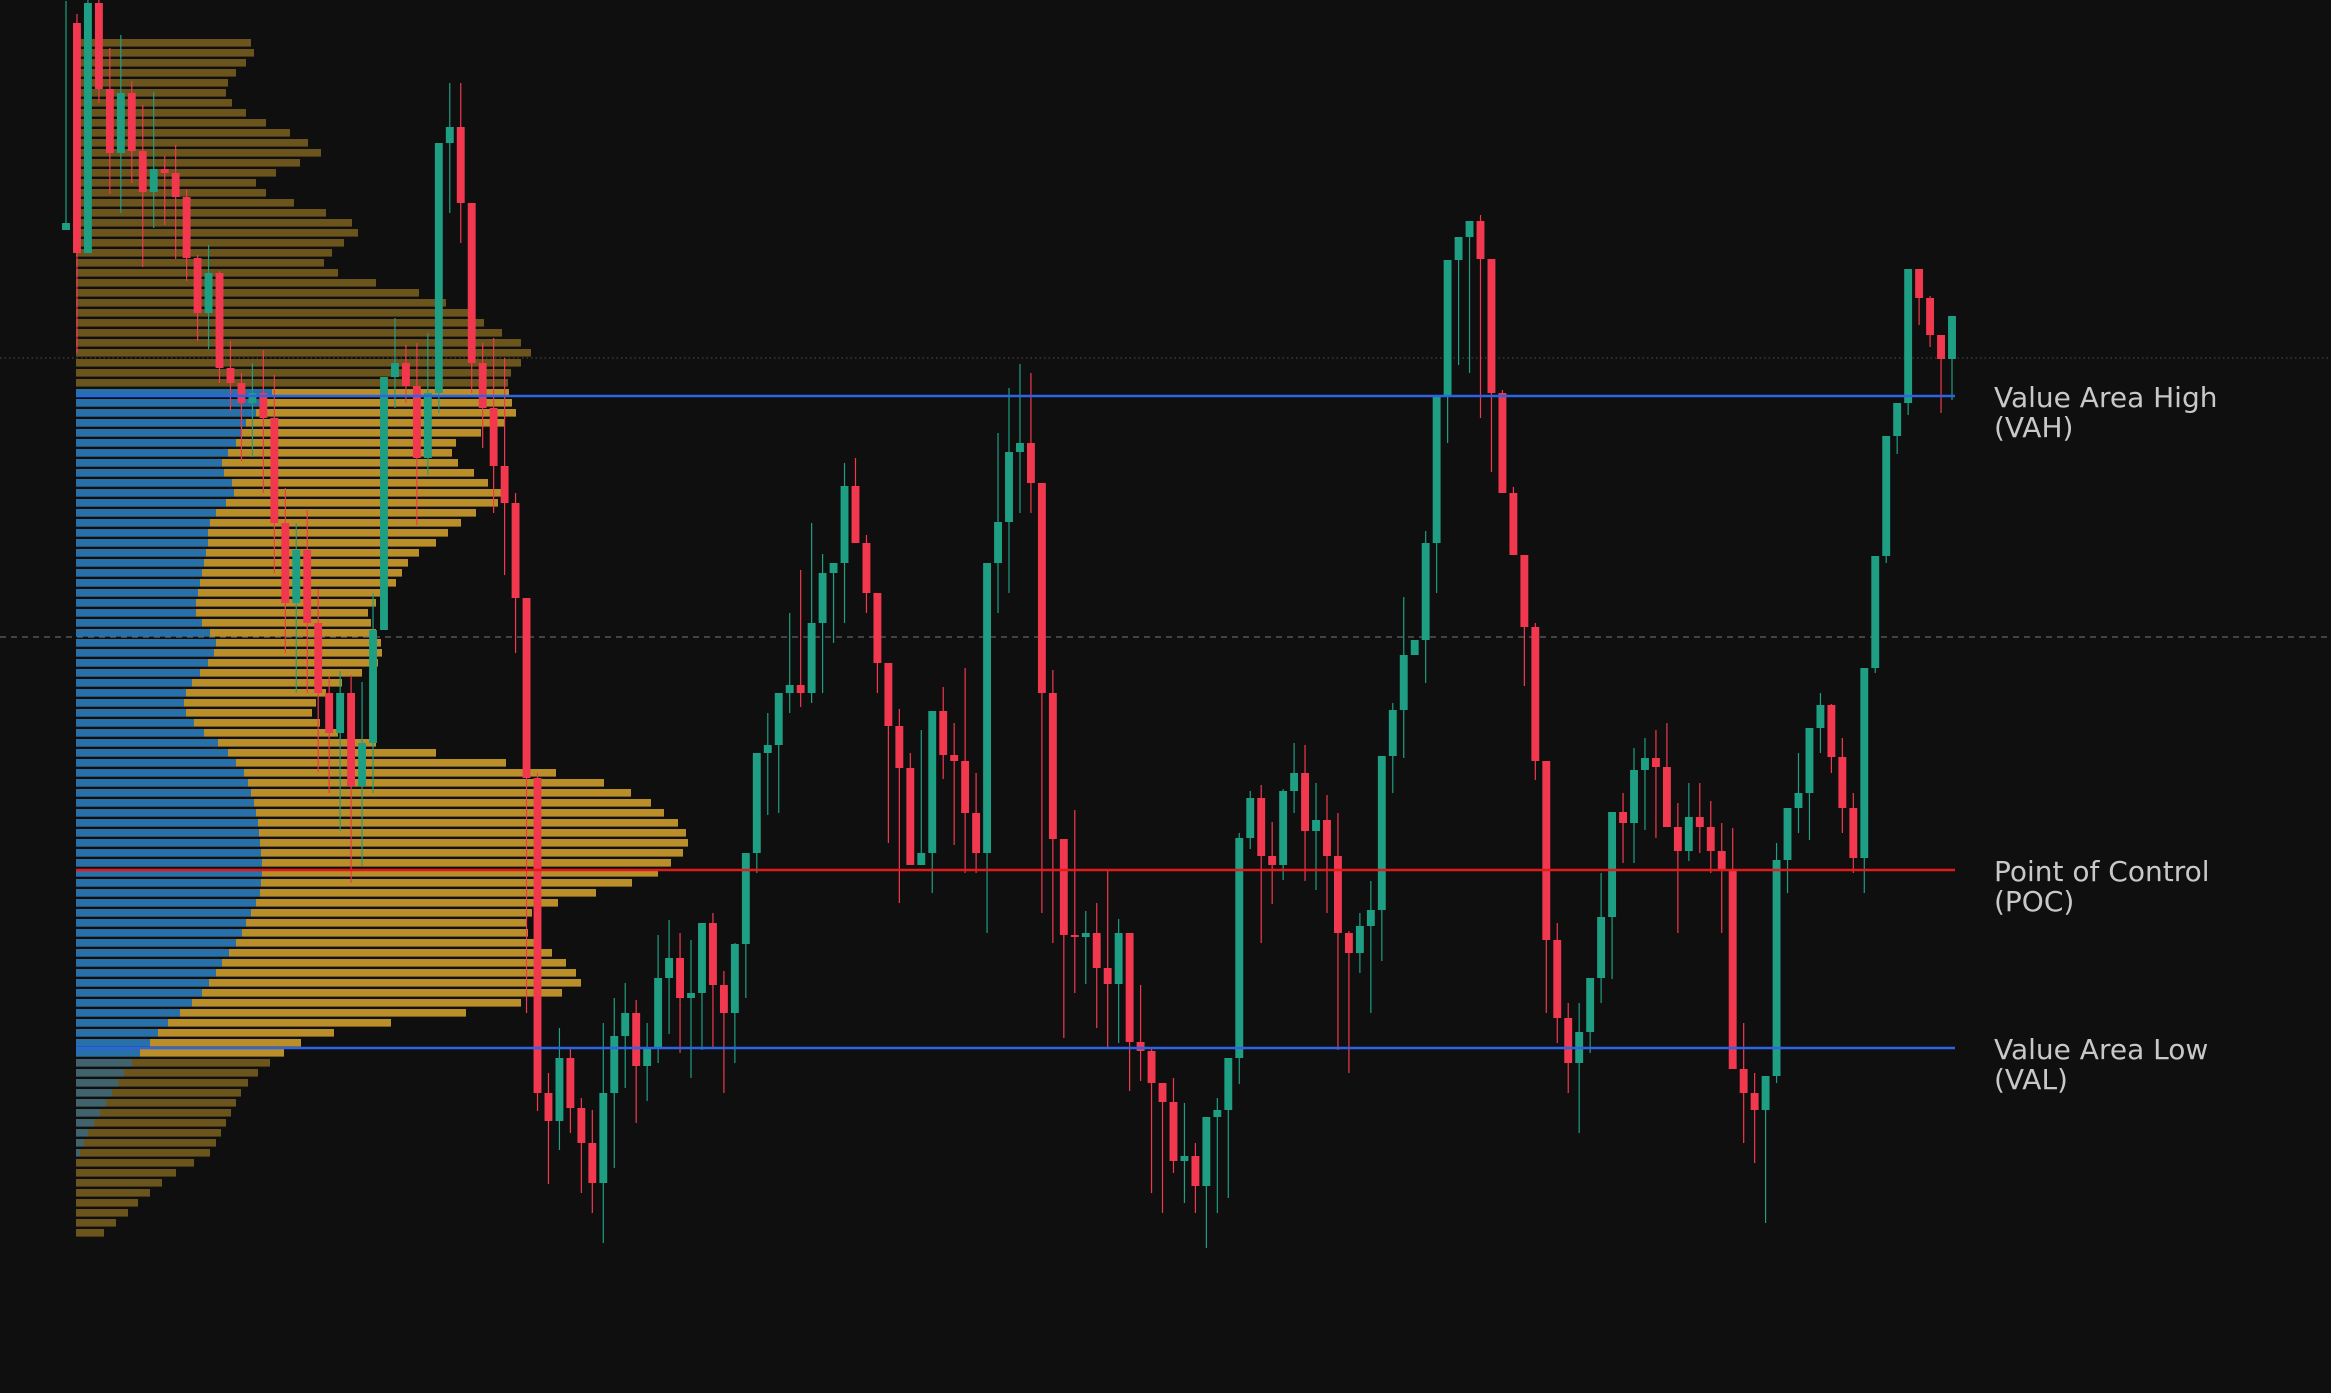 This screenshot has height=1393, width=2331. I want to click on vah-label-line1: Value Area High, so click(2105, 397).